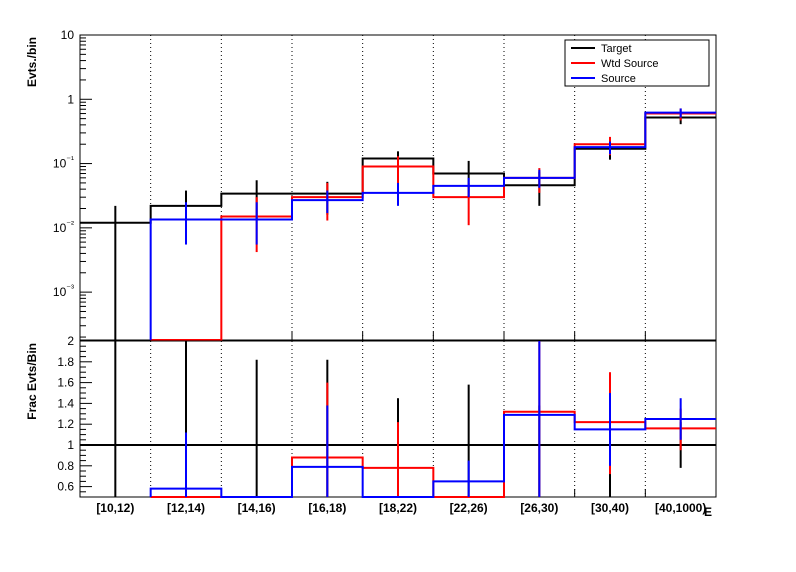  Describe the element at coordinates (70, 445) in the screenshot. I see `bottom-ytick-label: 1` at that location.